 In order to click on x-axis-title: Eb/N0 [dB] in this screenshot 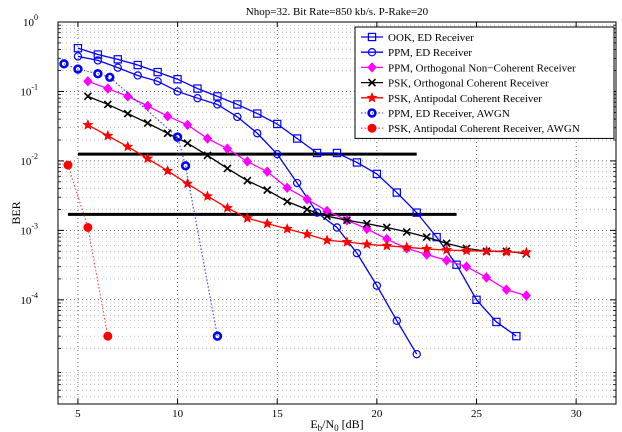, I will do `click(336, 424)`.